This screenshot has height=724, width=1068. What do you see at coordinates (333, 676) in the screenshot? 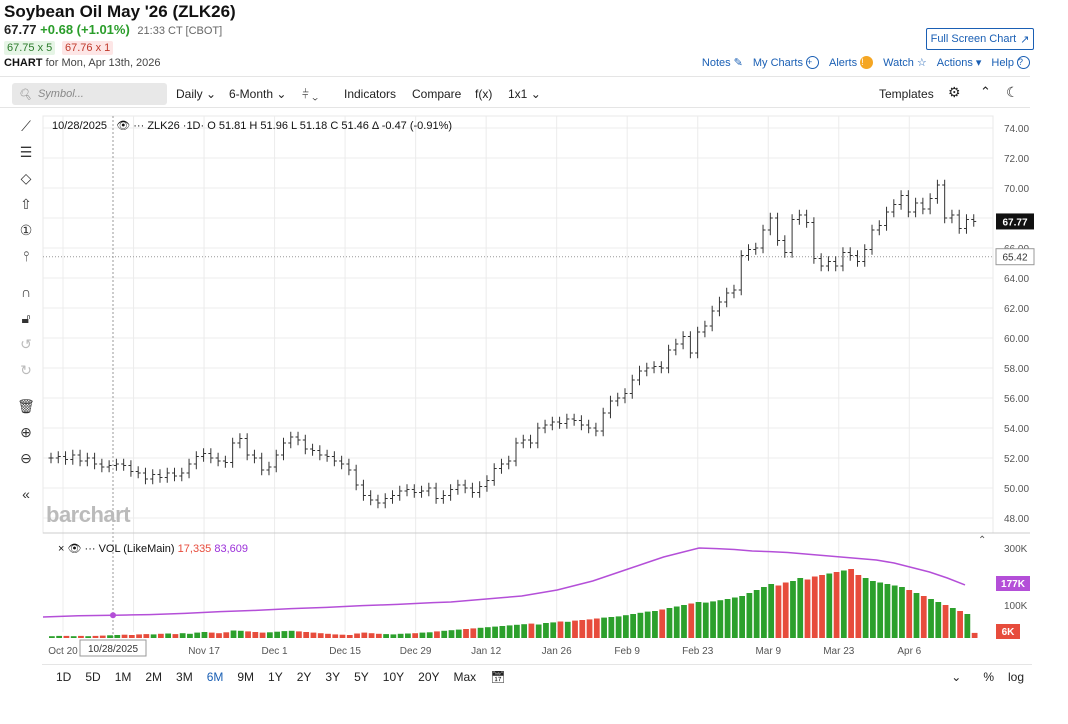
I see `range-3y: 3Y` at bounding box center [333, 676].